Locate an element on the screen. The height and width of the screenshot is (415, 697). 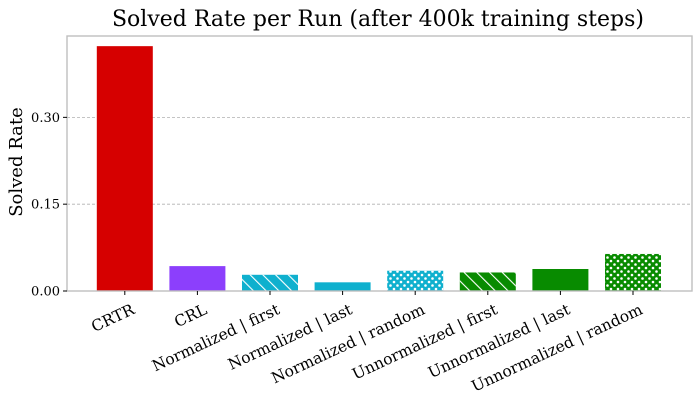
y-axis-ticks: 0.00 0.15 0.30 is located at coordinates (49, 205).